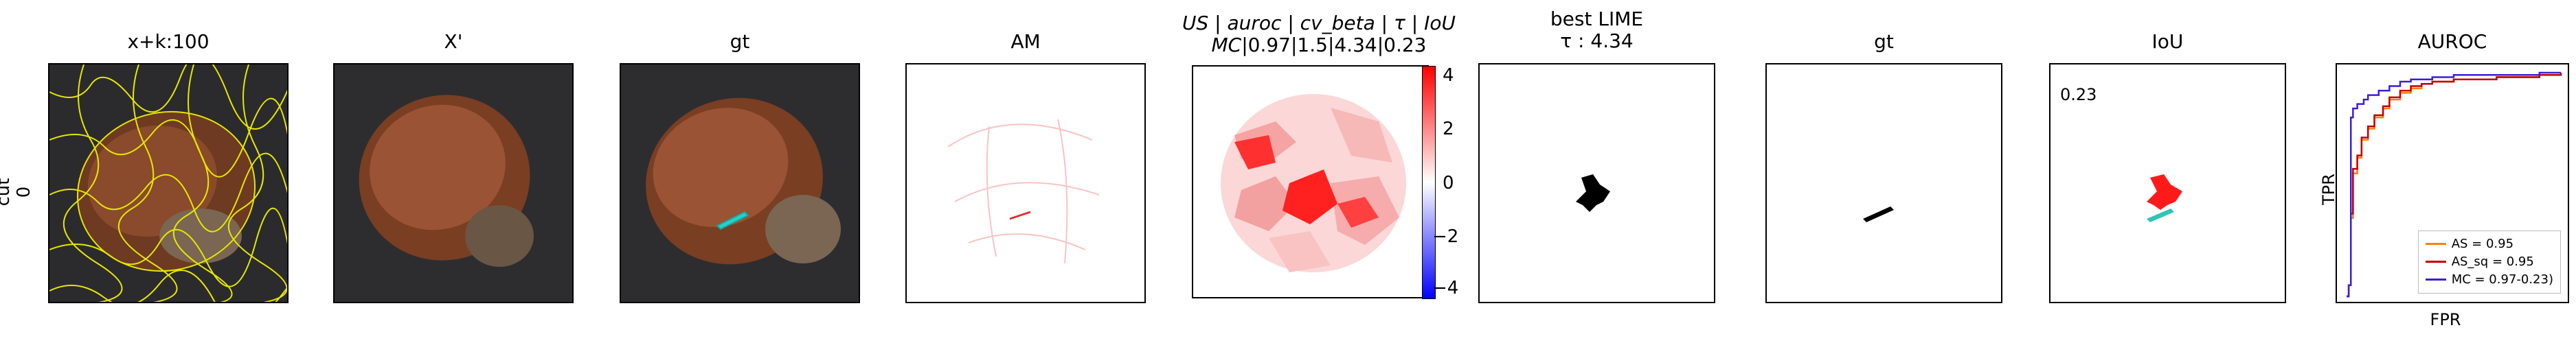  Describe the element at coordinates (168, 41) in the screenshot. I see `panel-title-segmentation: x+k:100` at that location.